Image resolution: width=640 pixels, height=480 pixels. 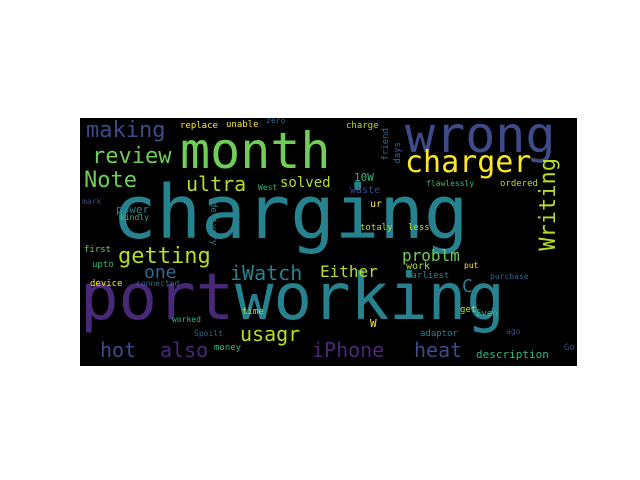 What do you see at coordinates (450, 183) in the screenshot?
I see `word-flawlessly: flawlessly` at bounding box center [450, 183].